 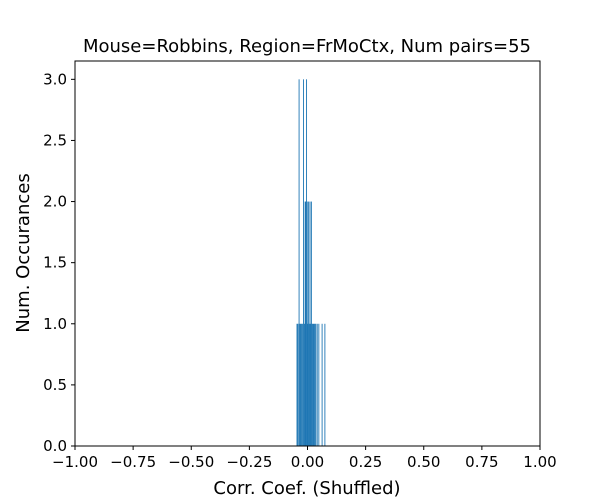 What do you see at coordinates (249, 462) in the screenshot?
I see `x-tick-label: −0.25` at bounding box center [249, 462].